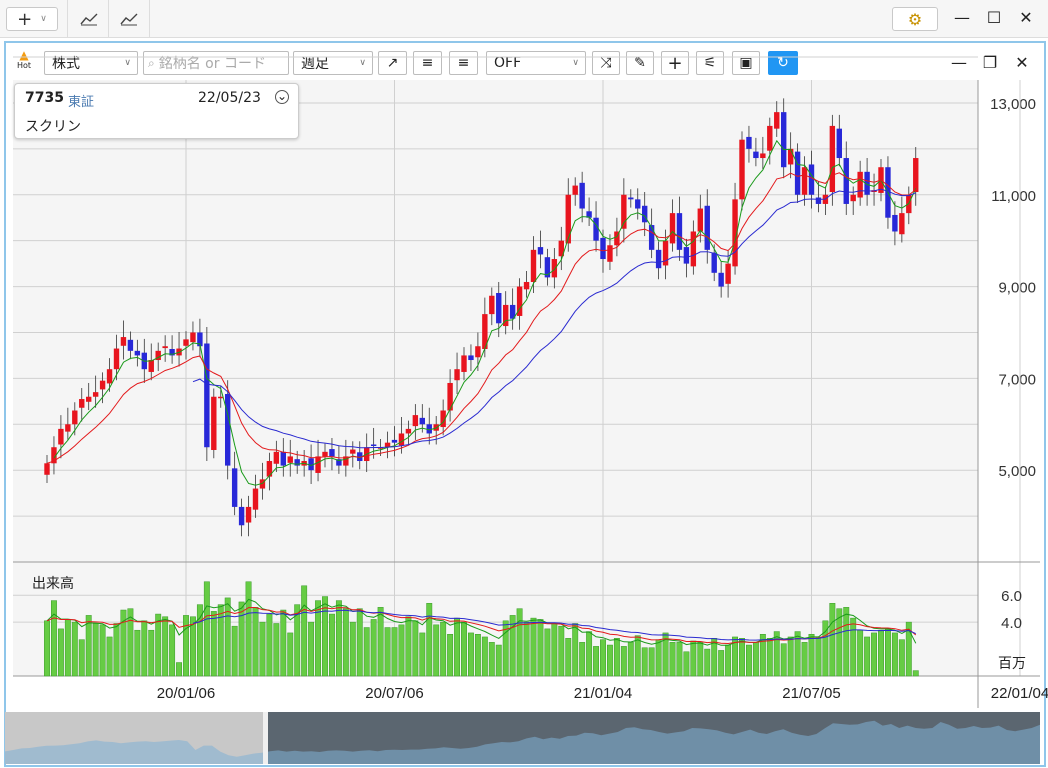 The height and width of the screenshot is (768, 1048). What do you see at coordinates (481, 625) in the screenshot?
I see `volume-ma-mid-line` at bounding box center [481, 625].